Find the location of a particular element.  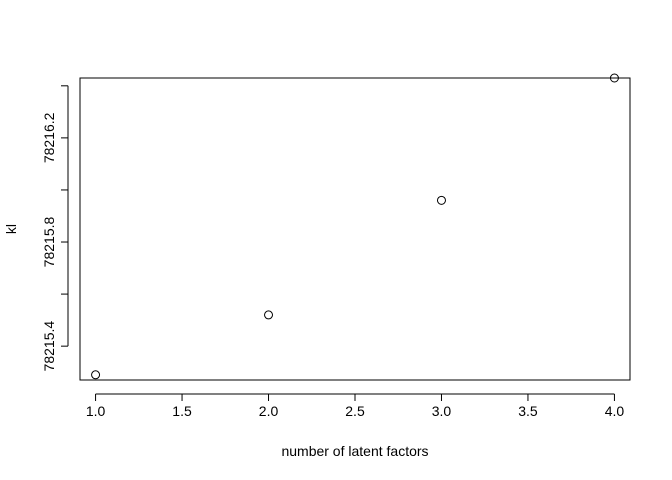

y-axis-label: kl is located at coordinates (11, 229).